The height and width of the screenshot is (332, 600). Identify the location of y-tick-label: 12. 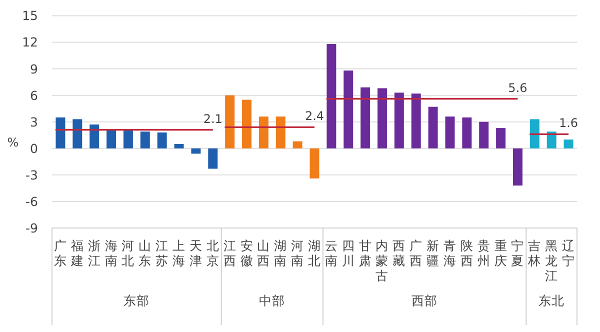
(30, 42).